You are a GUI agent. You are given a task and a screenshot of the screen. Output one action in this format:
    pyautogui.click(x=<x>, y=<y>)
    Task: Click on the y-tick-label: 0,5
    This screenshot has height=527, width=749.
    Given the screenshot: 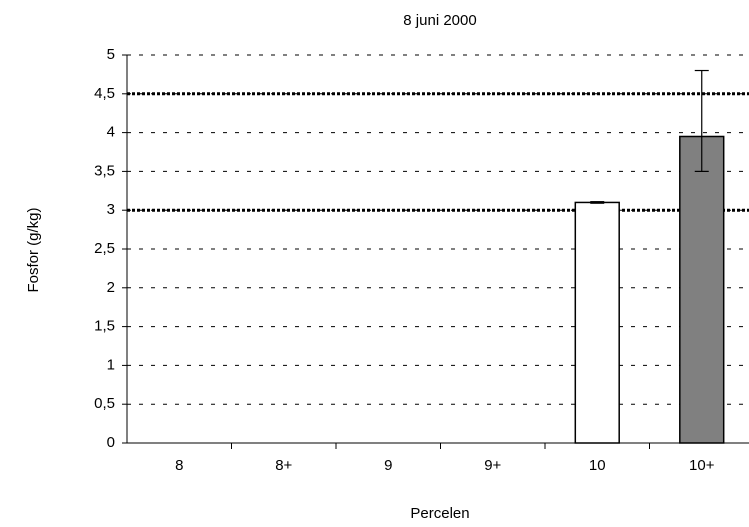 What is the action you would take?
    pyautogui.click(x=104, y=403)
    